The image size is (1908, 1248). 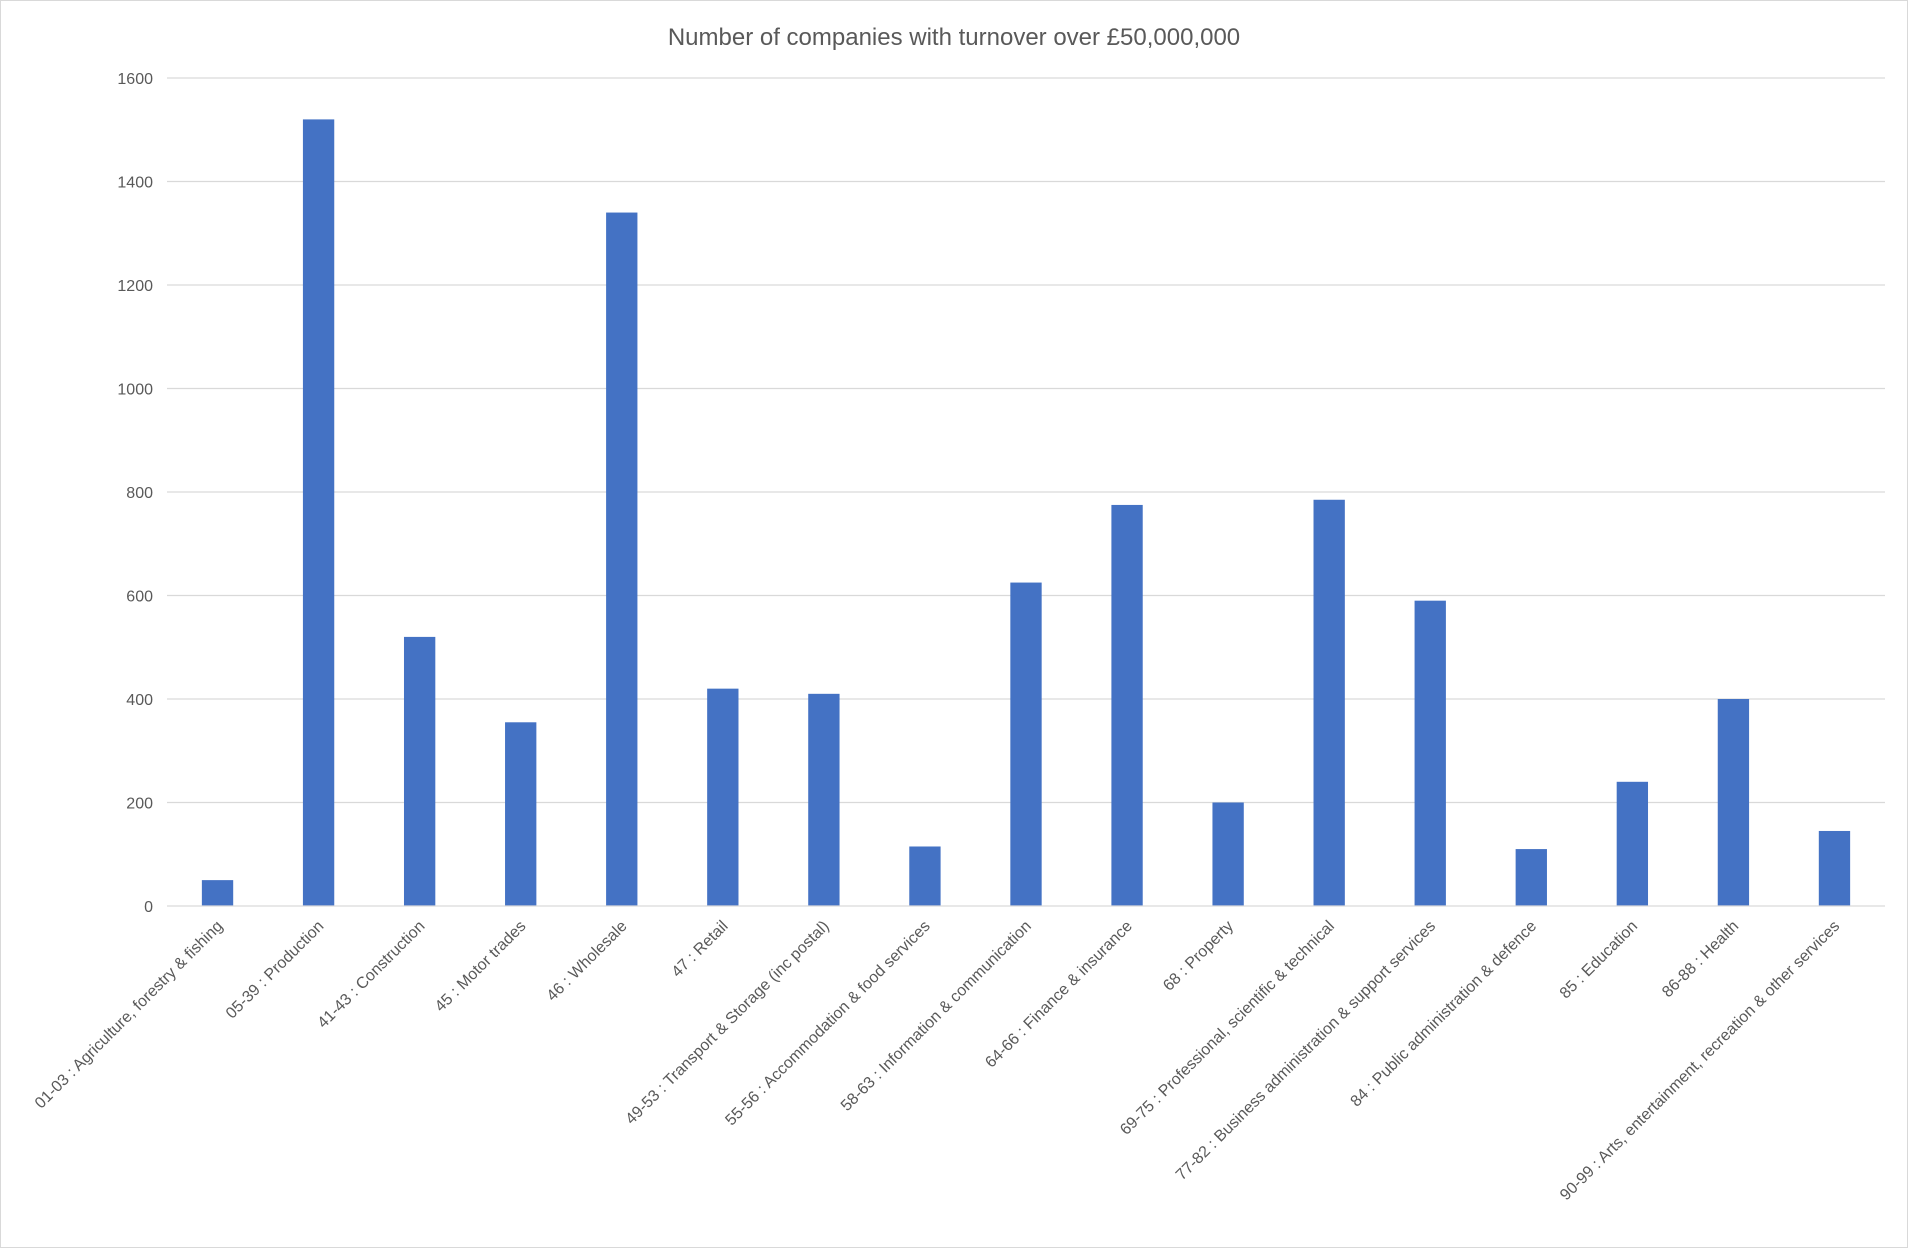 I want to click on x-category-label: 01-03 : Agriculture, forestry & fishing, so click(x=129, y=1015).